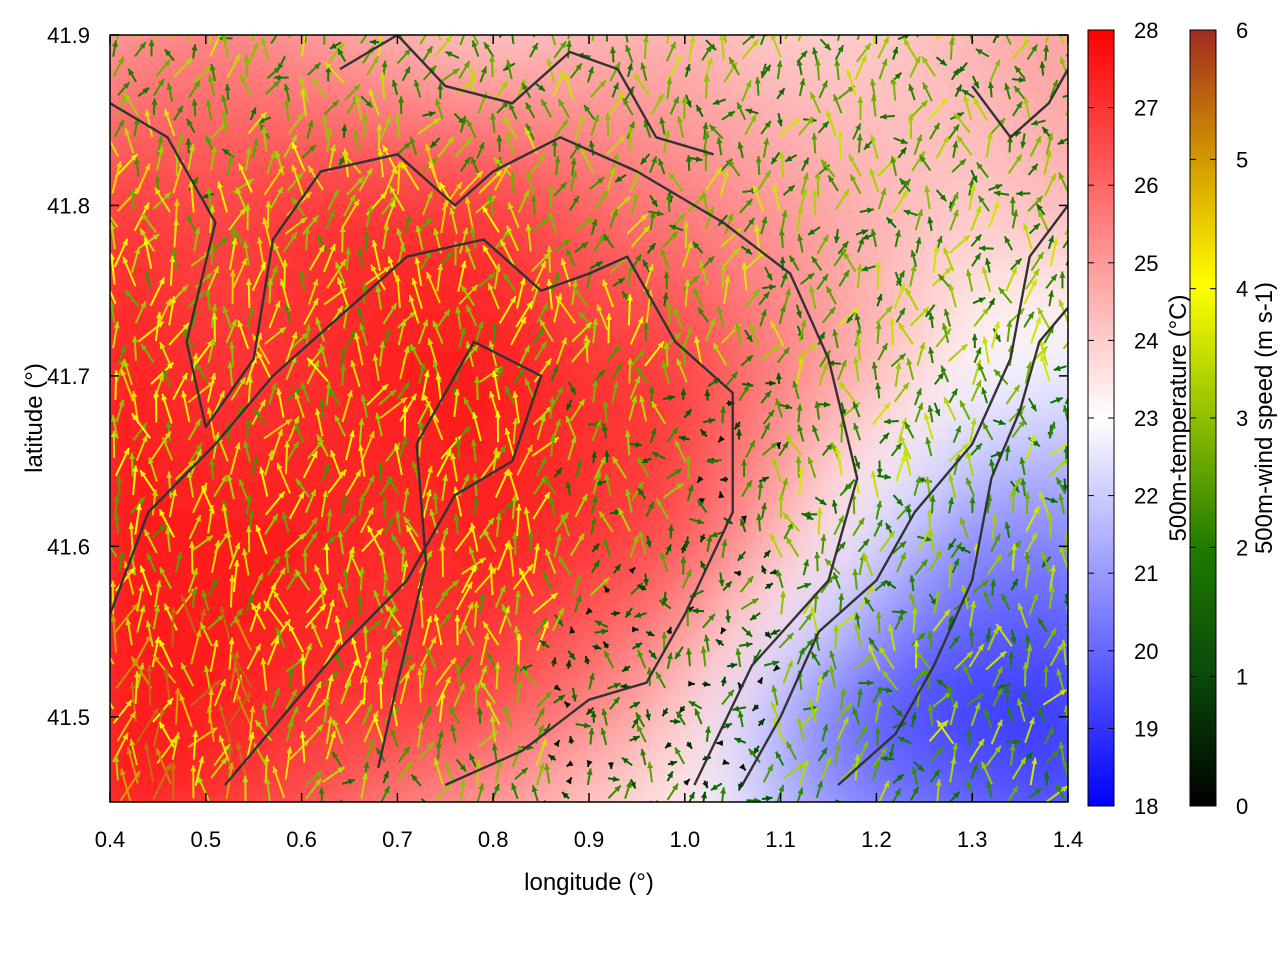 Image resolution: width=1280 pixels, height=960 pixels. What do you see at coordinates (1242, 677) in the screenshot?
I see `colorbar-tick-label: 1` at bounding box center [1242, 677].